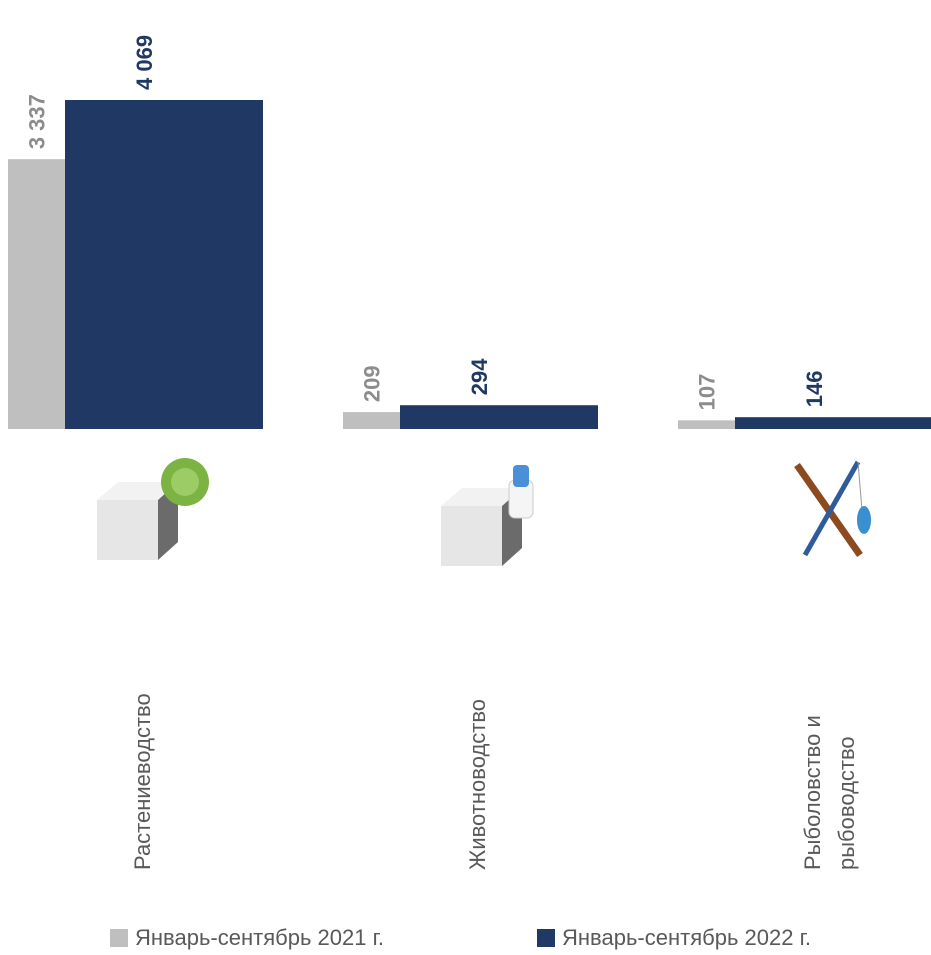 The height and width of the screenshot is (955, 931). What do you see at coordinates (829, 792) in the screenshot?
I see `category-label: Рыболовство и рыбоводство` at bounding box center [829, 792].